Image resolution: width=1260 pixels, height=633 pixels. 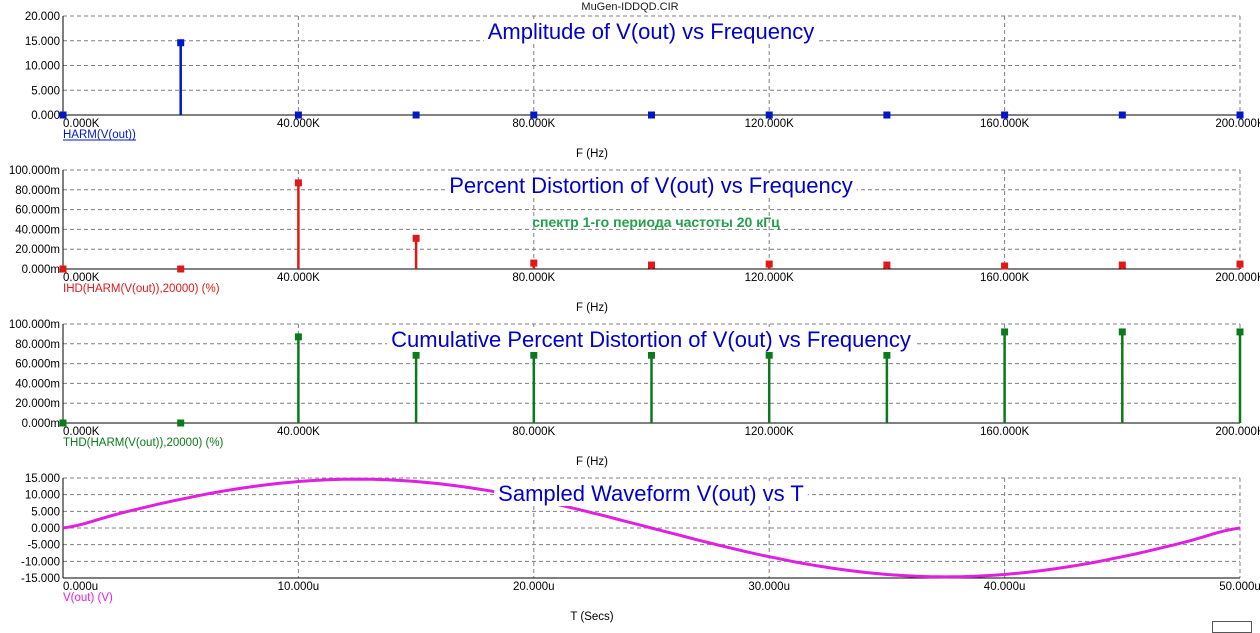 I want to click on chart-annotation: спектр 1-го периода частоты 20 кГц, so click(x=656, y=222).